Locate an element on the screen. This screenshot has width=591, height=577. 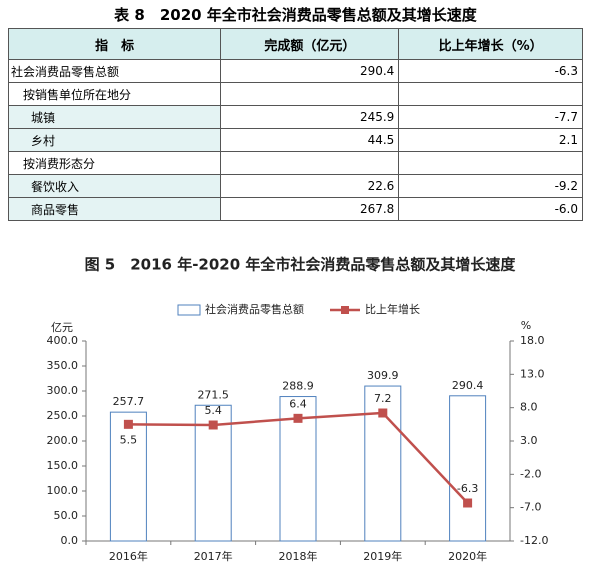
line-value-label: 7.2 is located at coordinates (383, 398).